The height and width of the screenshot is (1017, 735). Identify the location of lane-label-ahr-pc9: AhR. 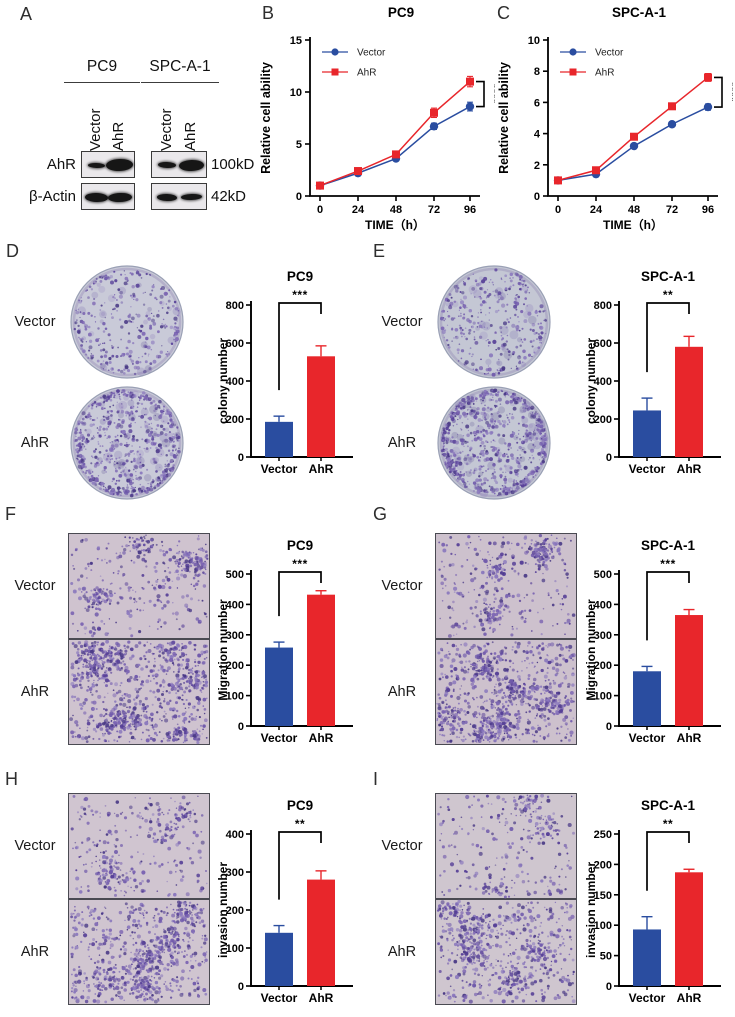
(118, 136).